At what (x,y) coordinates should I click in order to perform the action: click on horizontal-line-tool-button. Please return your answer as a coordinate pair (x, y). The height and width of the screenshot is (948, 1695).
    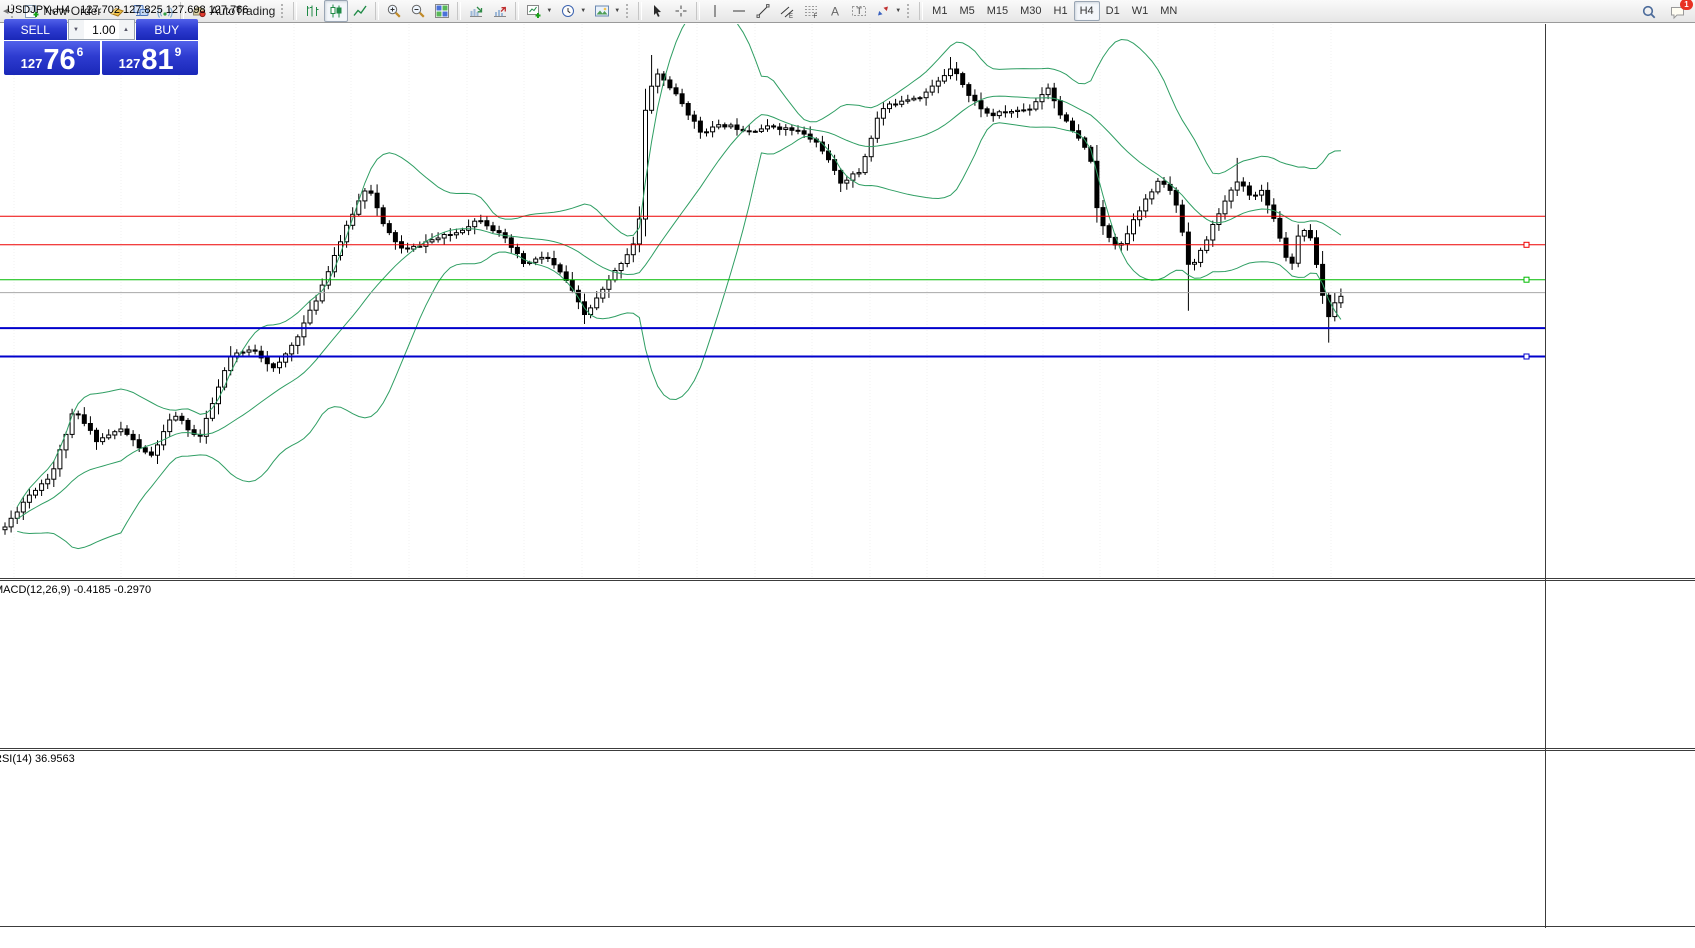
    Looking at the image, I should click on (739, 11).